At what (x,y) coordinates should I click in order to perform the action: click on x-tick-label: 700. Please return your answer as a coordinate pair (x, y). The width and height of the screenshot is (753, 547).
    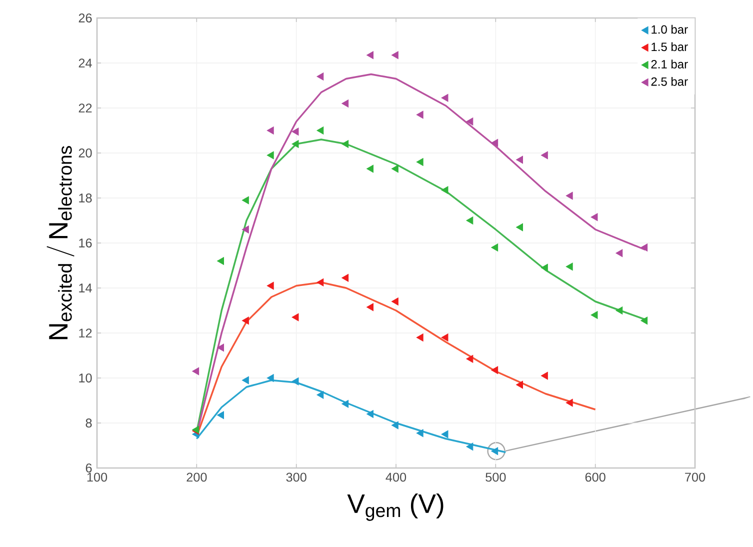
    Looking at the image, I should click on (695, 477).